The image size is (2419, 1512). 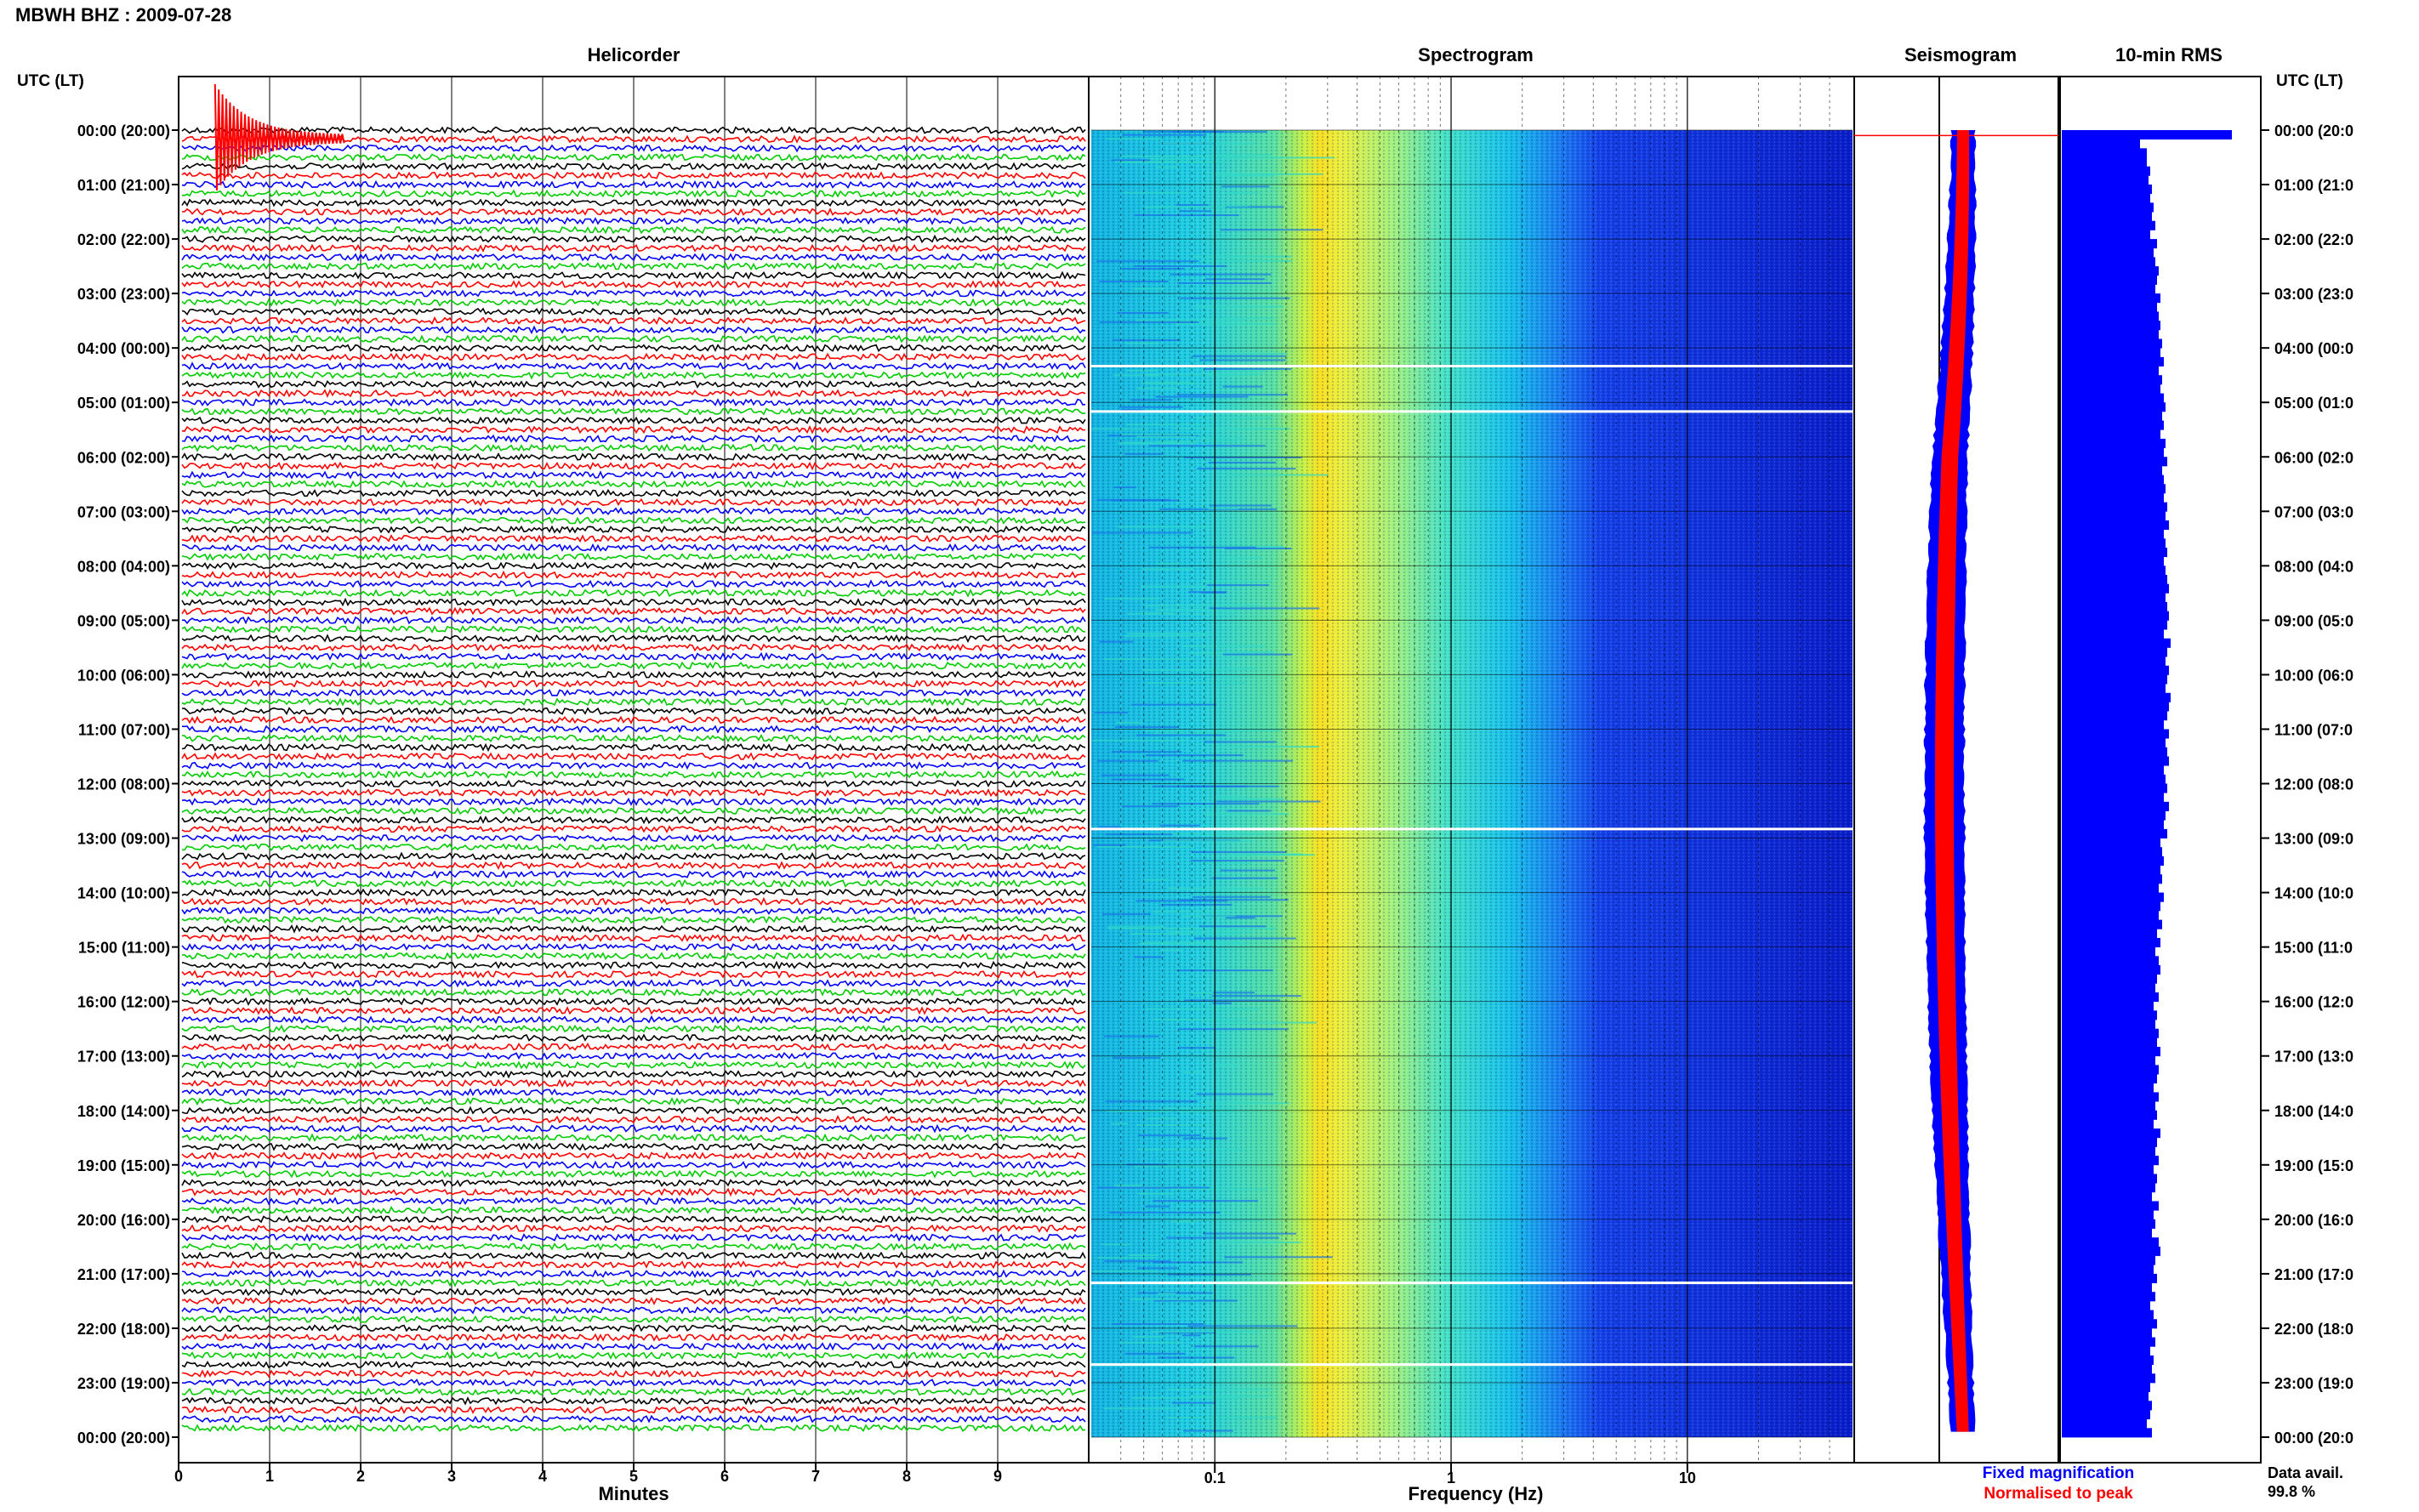 I want to click on data-avail-value: 99.8 %, so click(x=2291, y=1491).